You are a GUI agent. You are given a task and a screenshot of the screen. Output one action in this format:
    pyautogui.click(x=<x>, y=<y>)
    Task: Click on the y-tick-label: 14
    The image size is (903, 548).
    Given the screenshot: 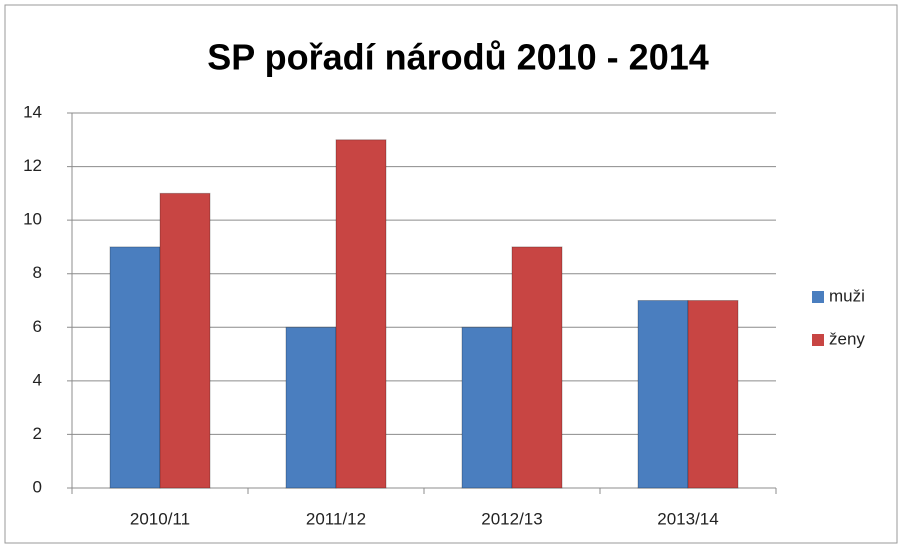 What is the action you would take?
    pyautogui.click(x=32, y=111)
    